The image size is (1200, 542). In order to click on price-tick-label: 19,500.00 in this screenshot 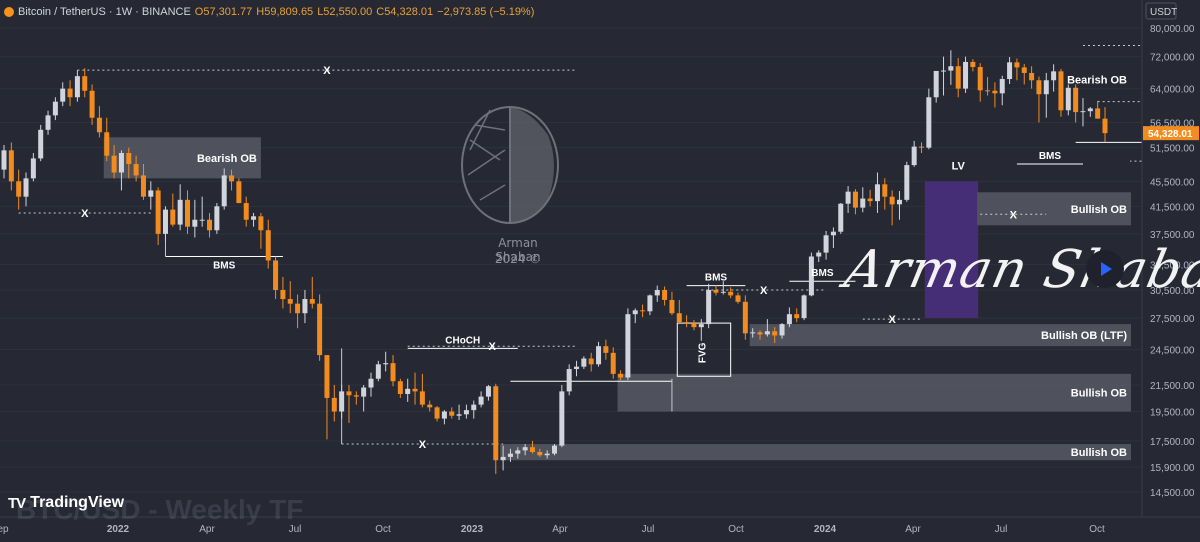, I will do `click(1172, 413)`.